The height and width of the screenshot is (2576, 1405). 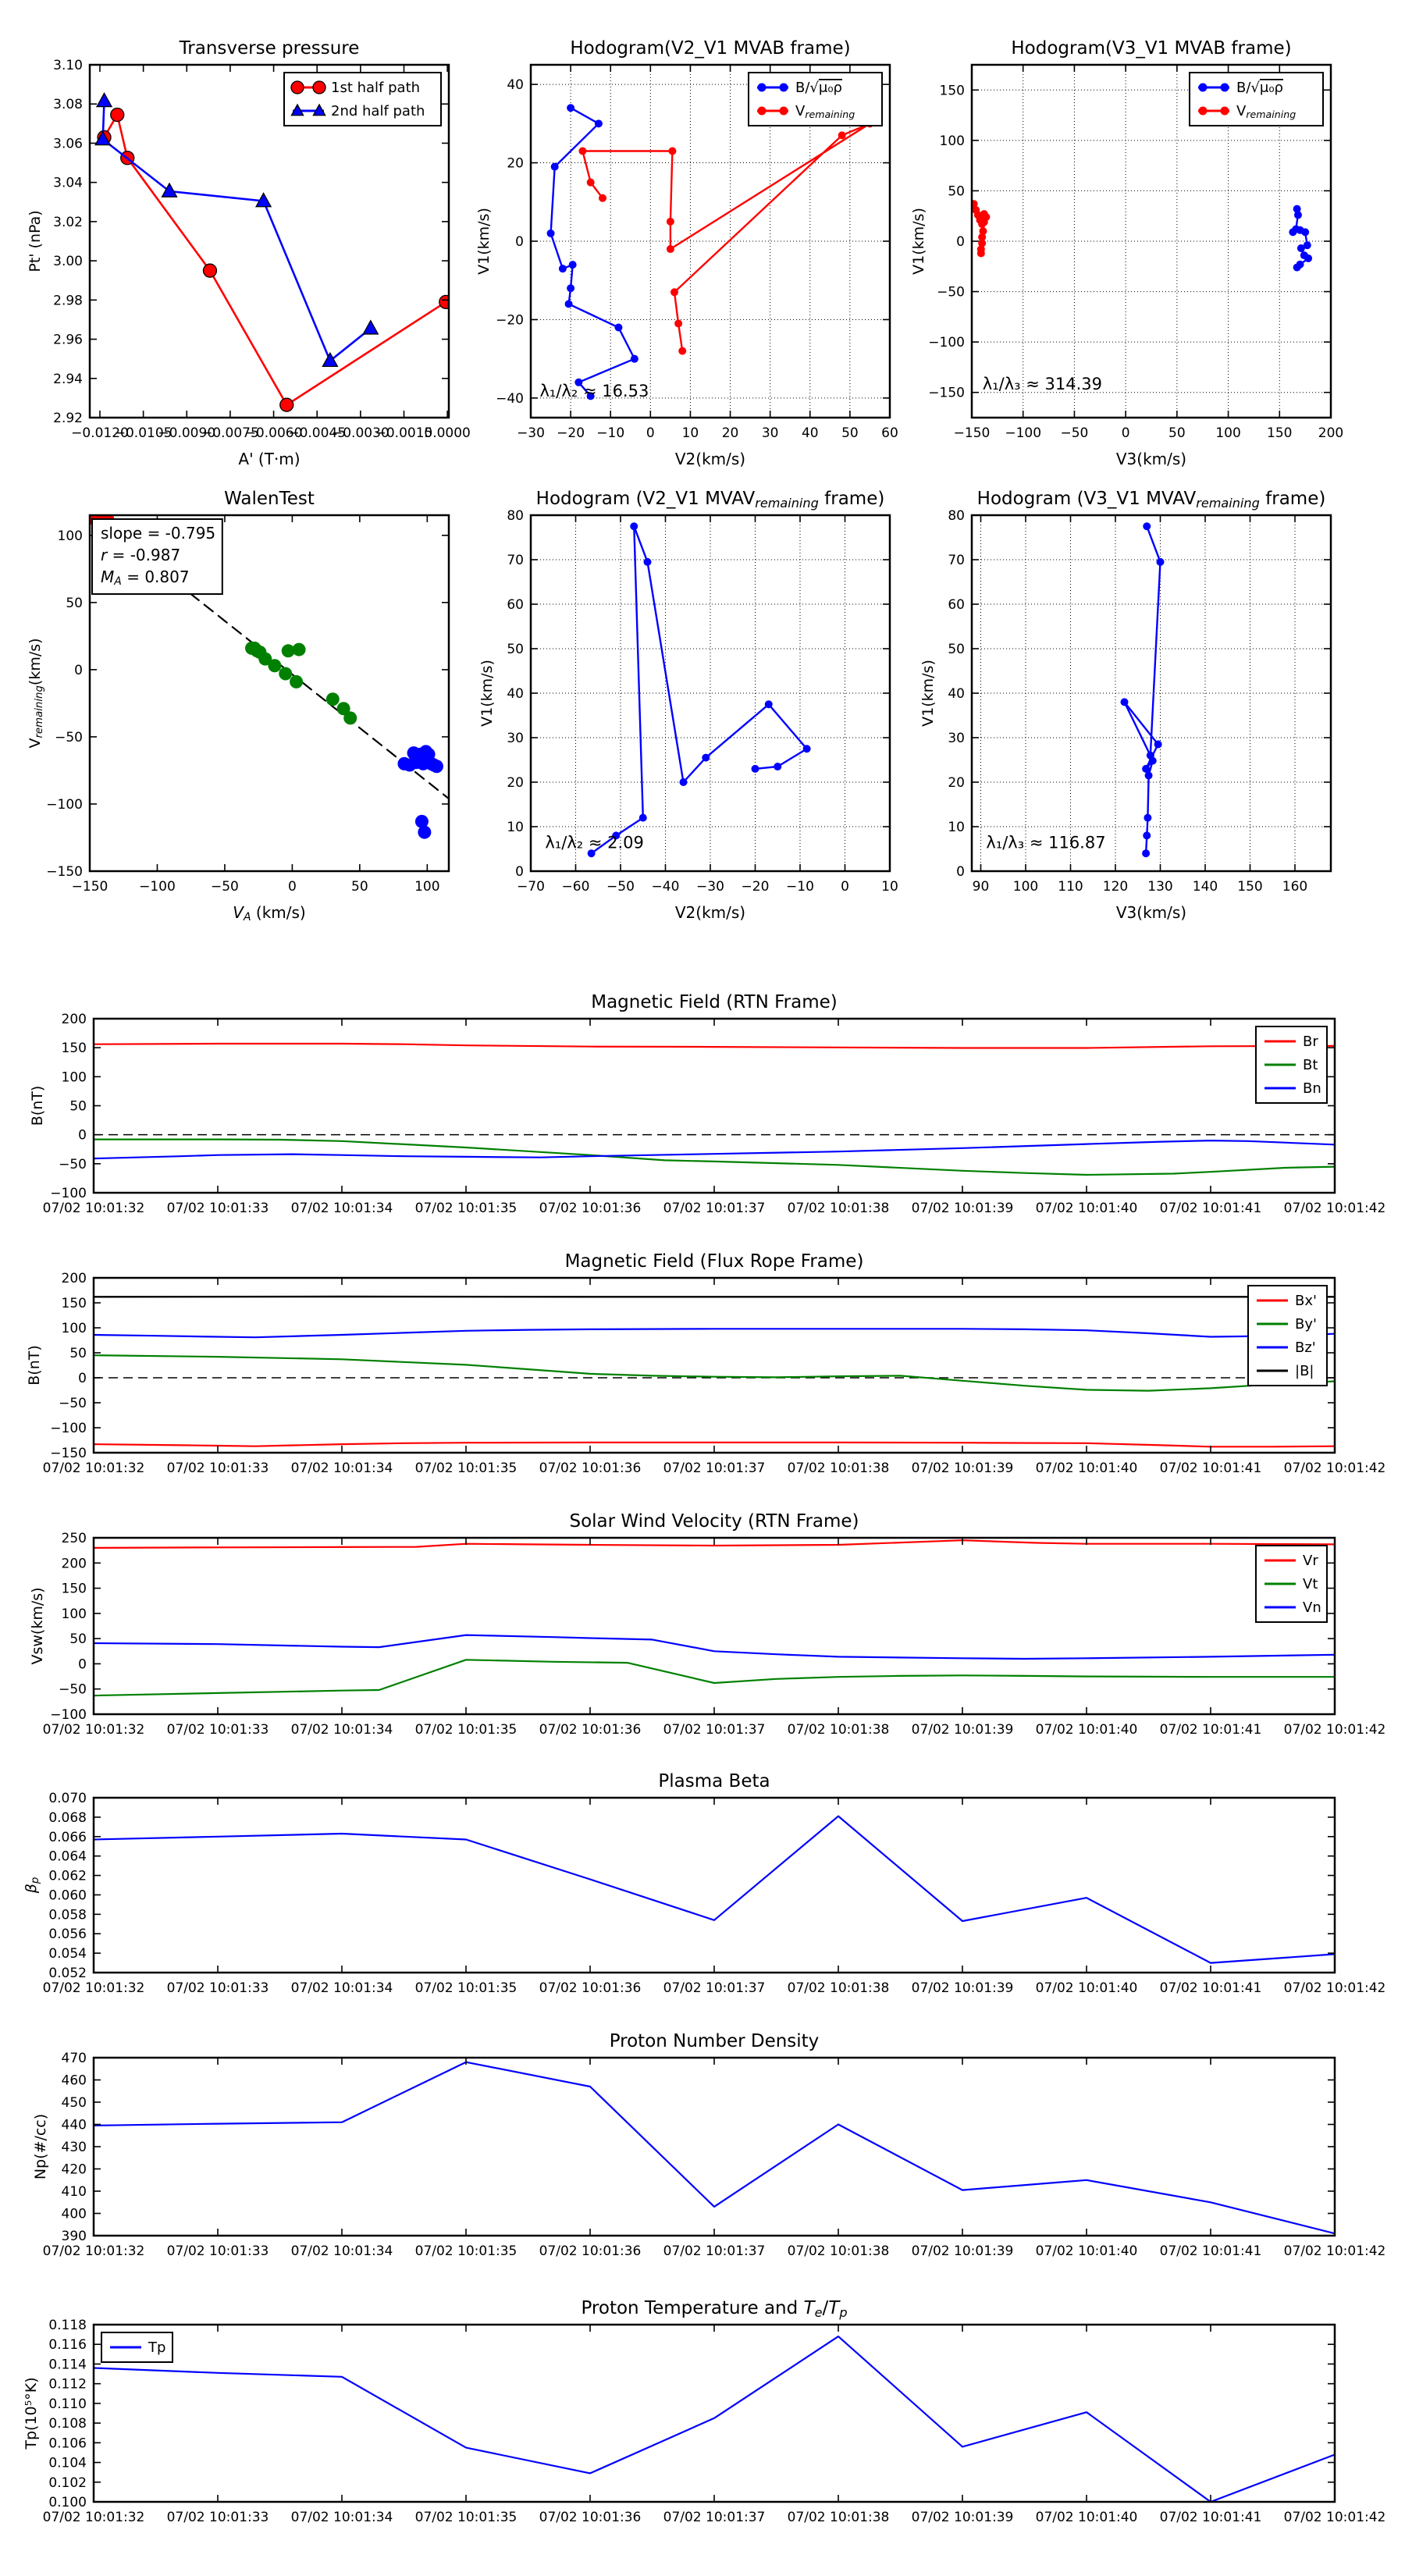 What do you see at coordinates (38, 1625) in the screenshot?
I see `y-axis-label: Vsw(km/s)` at bounding box center [38, 1625].